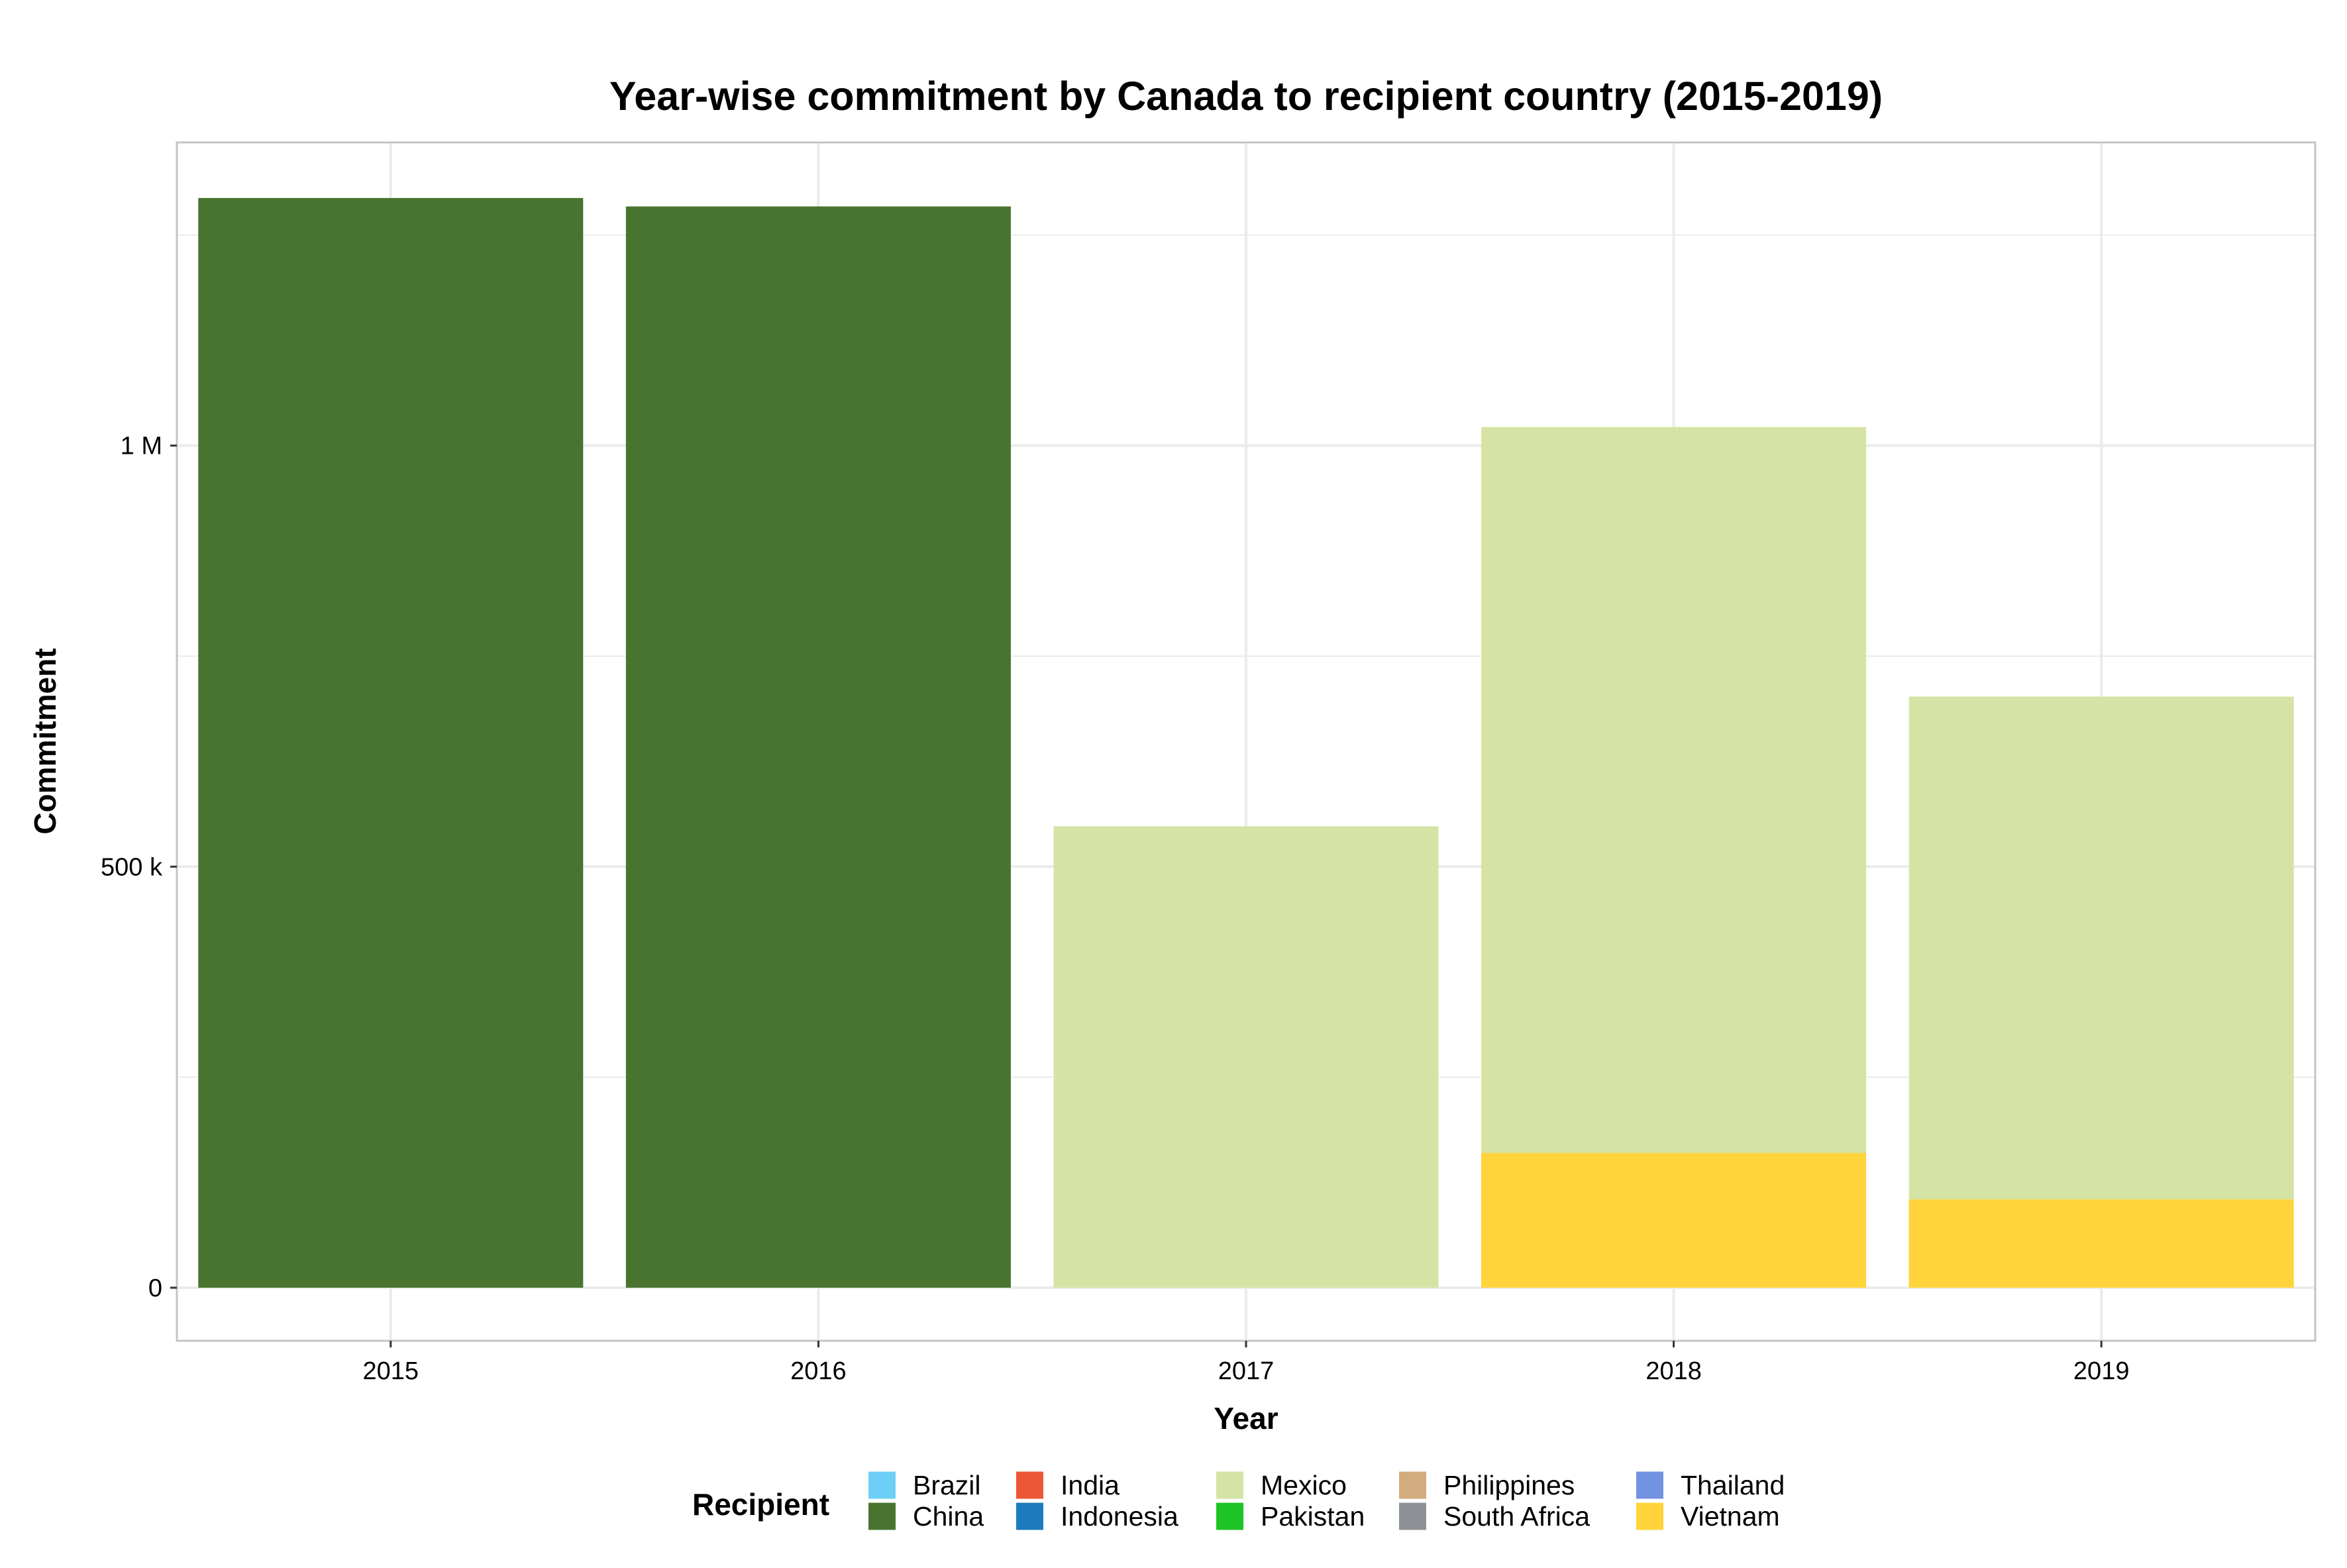 The height and width of the screenshot is (1568, 2347). I want to click on legend-label: Indonesia, so click(1119, 1517).